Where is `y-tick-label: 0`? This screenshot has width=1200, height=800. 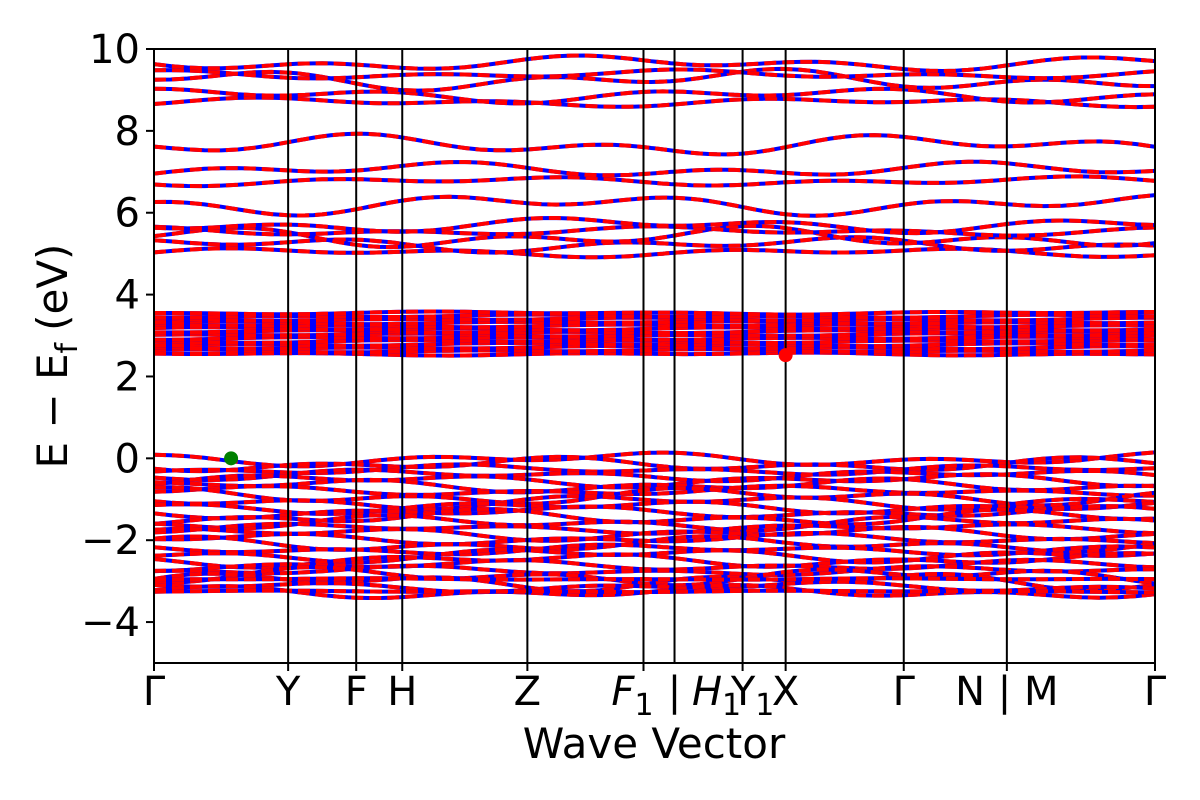 y-tick-label: 0 is located at coordinates (127, 459).